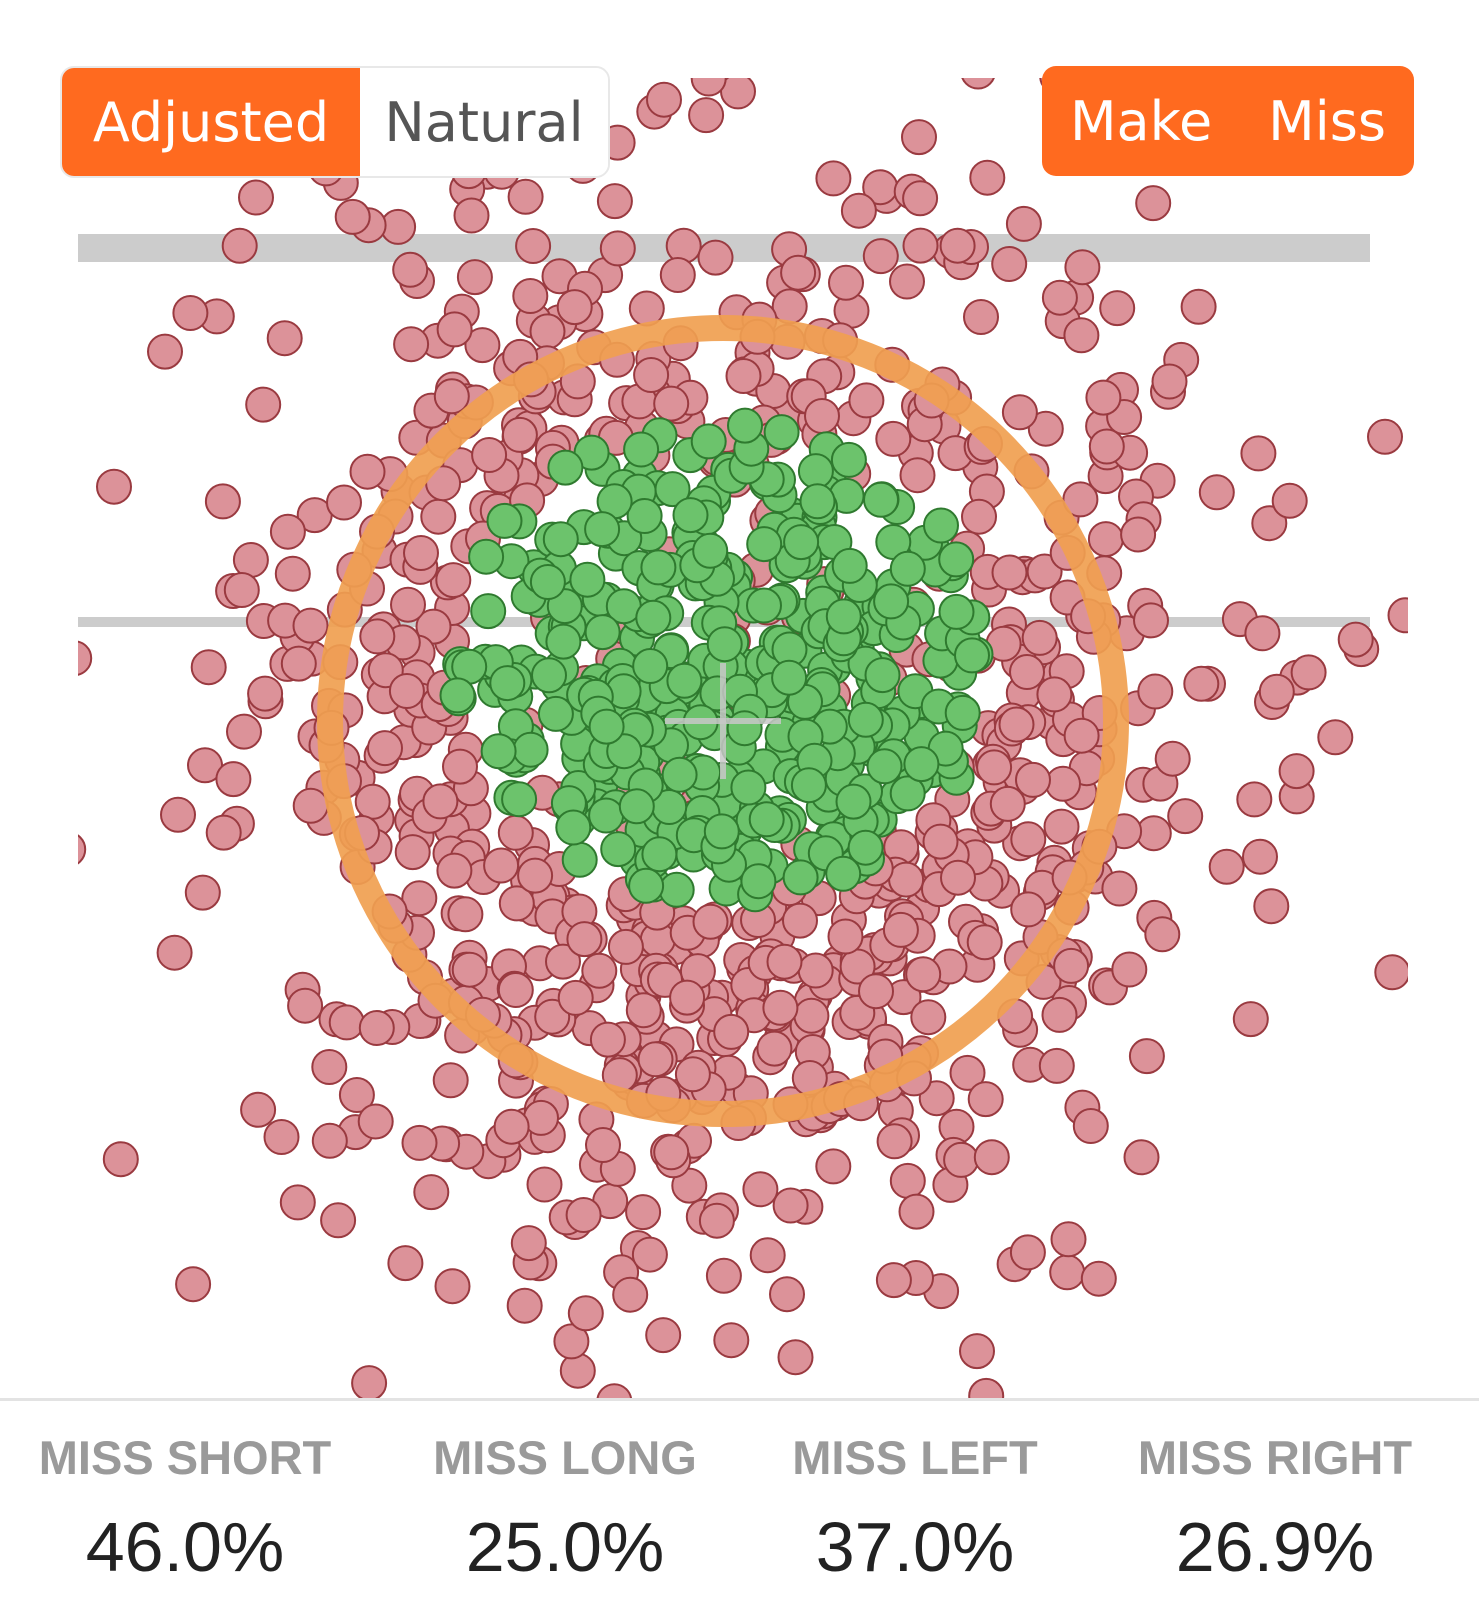 Image resolution: width=1479 pixels, height=1600 pixels. Describe the element at coordinates (484, 122) in the screenshot. I see `natural-toggle-button: Natural` at that location.